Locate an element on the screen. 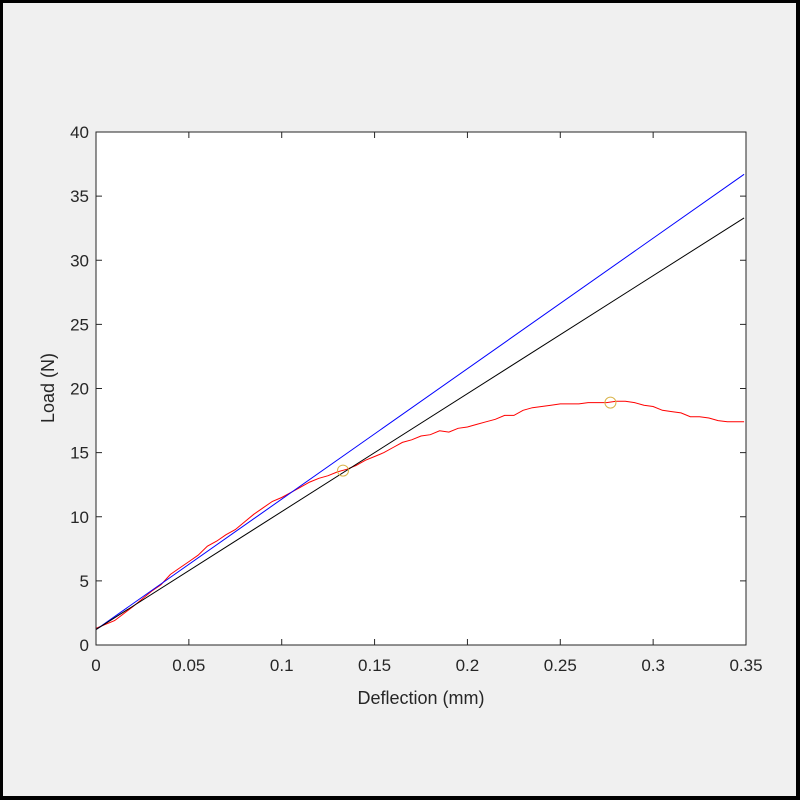  x-axis-label: Deflection (mm) is located at coordinates (420, 698).